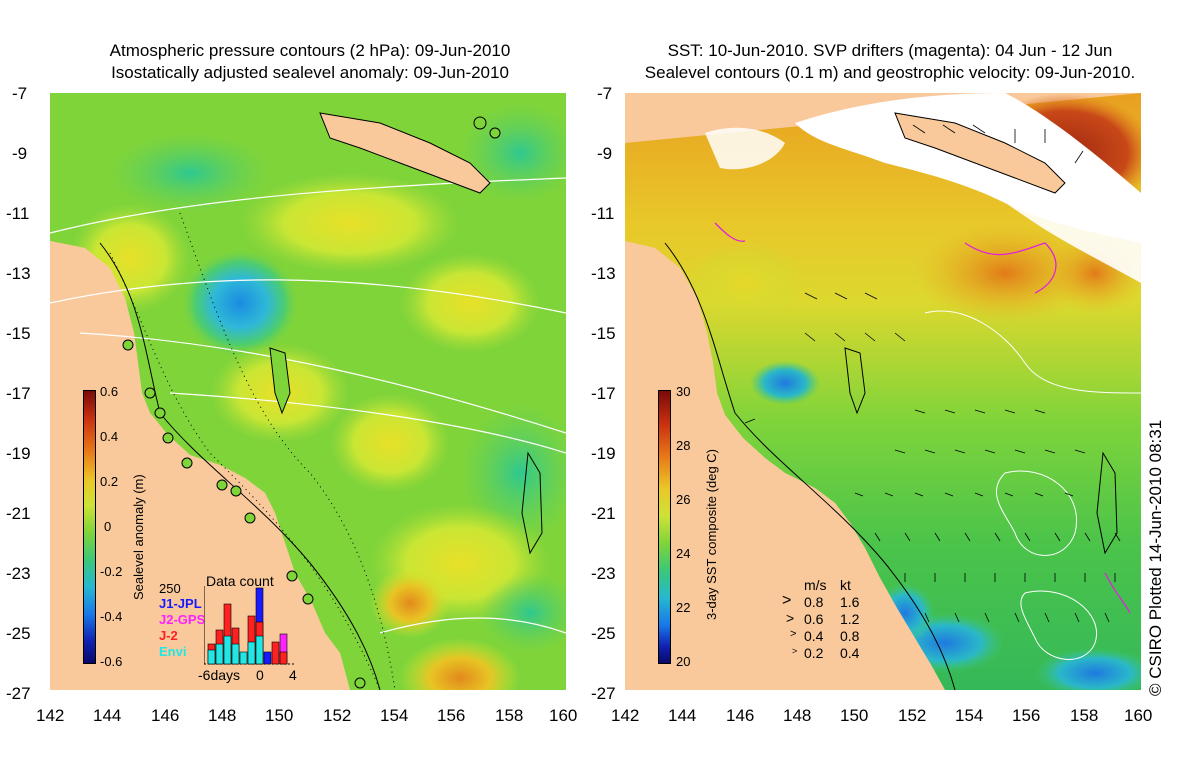 Image resolution: width=1200 pixels, height=780 pixels. Describe the element at coordinates (603, 213) in the screenshot. I see `right-y-tick: -11` at that location.